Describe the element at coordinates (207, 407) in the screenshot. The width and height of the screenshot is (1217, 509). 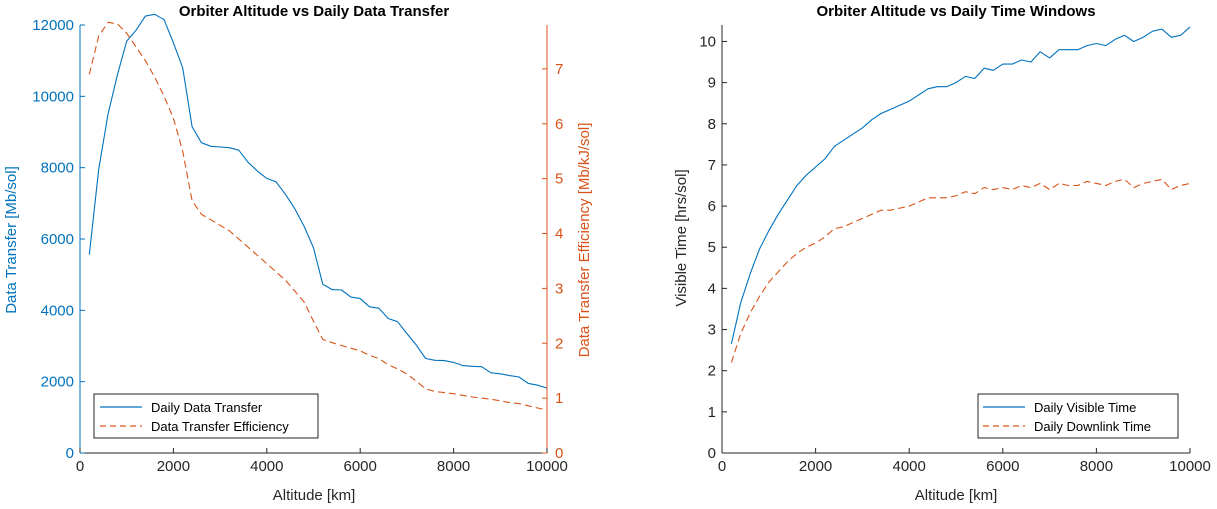
I see `chart1-legend-label-transfer: Daily Data Transfer` at that location.